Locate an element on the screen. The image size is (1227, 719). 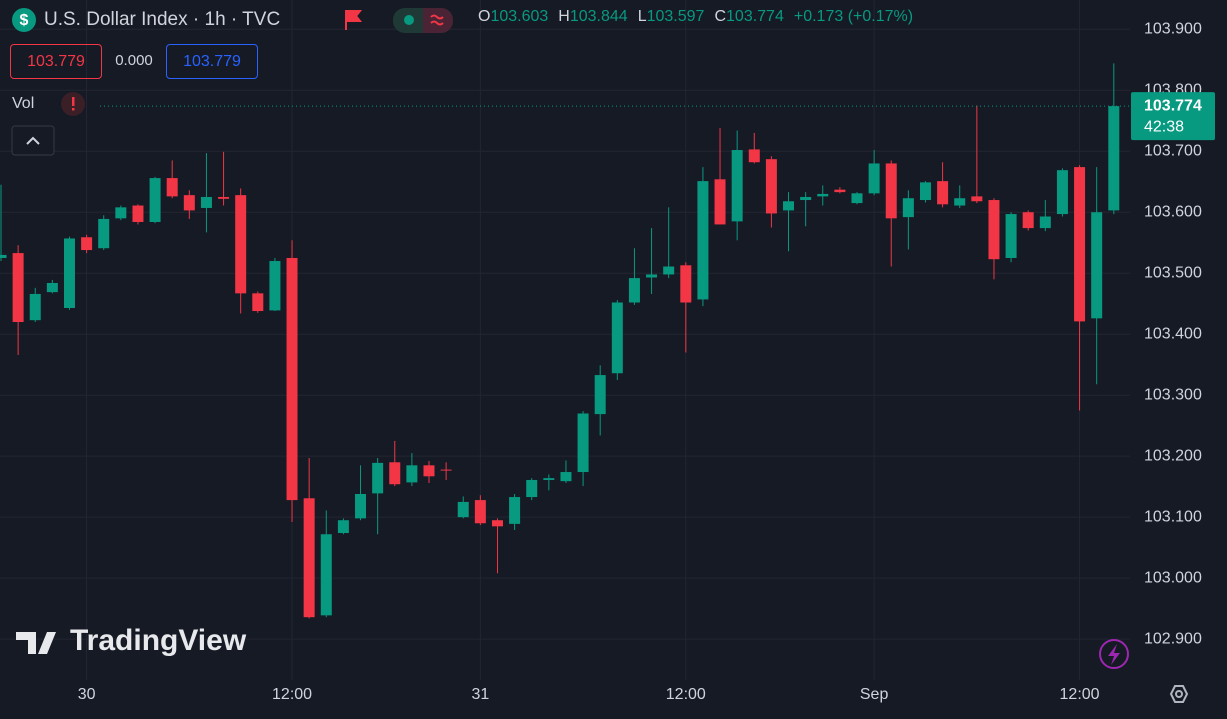
settings-button is located at coordinates (1179, 694).